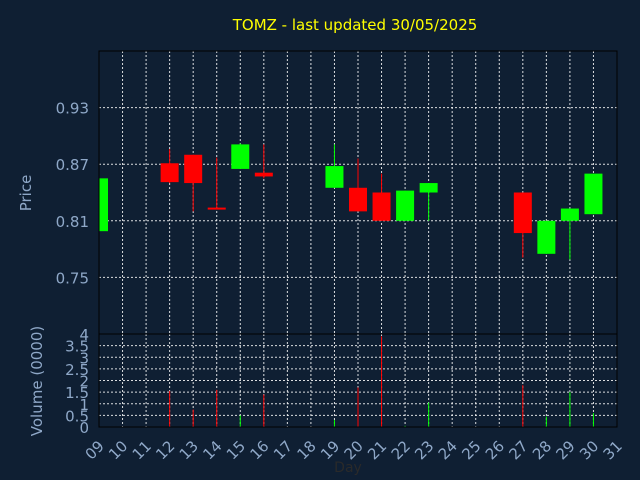 This screenshot has width=640, height=480. I want to click on volume-axis-label: Volume (0000), so click(37, 381).